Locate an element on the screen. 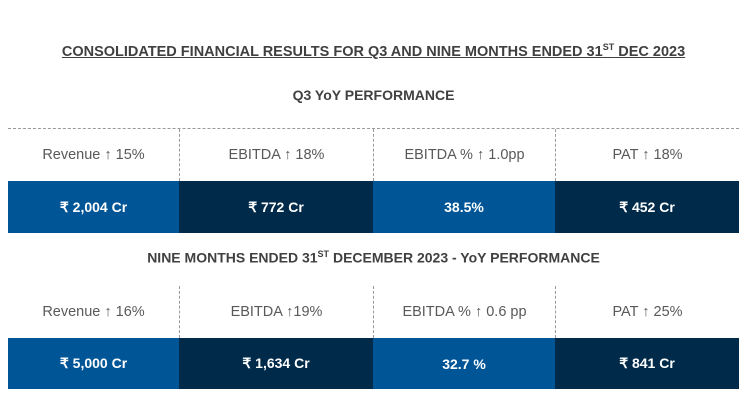 The width and height of the screenshot is (747, 413). nine-months-values: ₹ 5,000 Cr ₹ 1,634 Cr 32.7 % ₹ 841 Cr is located at coordinates (373, 363).